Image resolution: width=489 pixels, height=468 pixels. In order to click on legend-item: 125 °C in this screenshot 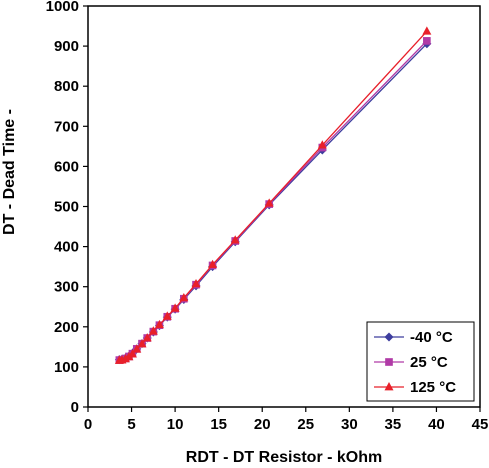, I will do `click(415, 387)`.